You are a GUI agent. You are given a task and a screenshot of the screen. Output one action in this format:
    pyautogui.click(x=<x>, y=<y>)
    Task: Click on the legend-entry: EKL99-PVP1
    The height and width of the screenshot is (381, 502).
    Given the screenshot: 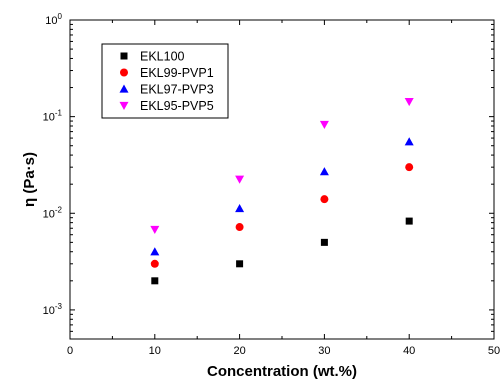 What is the action you would take?
    pyautogui.click(x=177, y=73)
    